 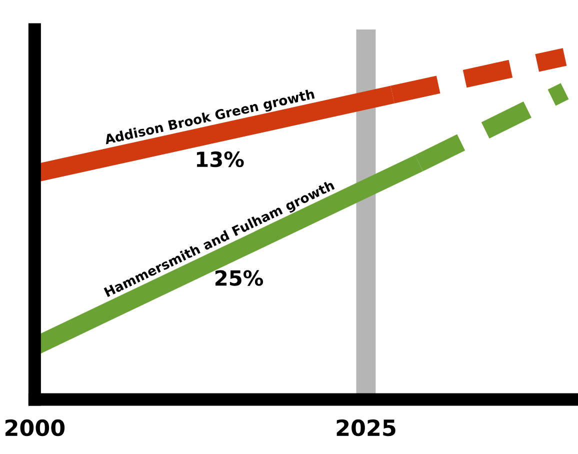 What do you see at coordinates (220, 159) in the screenshot?
I see `annotation: 13%` at bounding box center [220, 159].